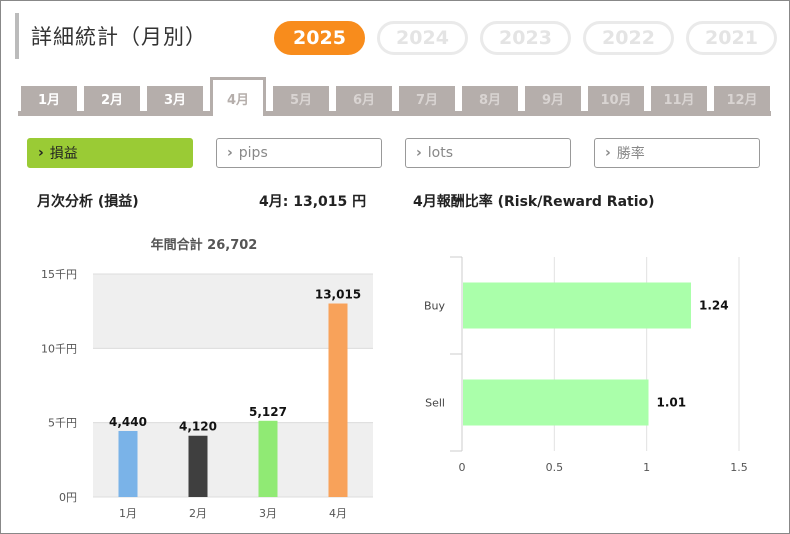 The height and width of the screenshot is (534, 790). What do you see at coordinates (488, 153) in the screenshot?
I see `filter-lots-button: › lots` at bounding box center [488, 153].